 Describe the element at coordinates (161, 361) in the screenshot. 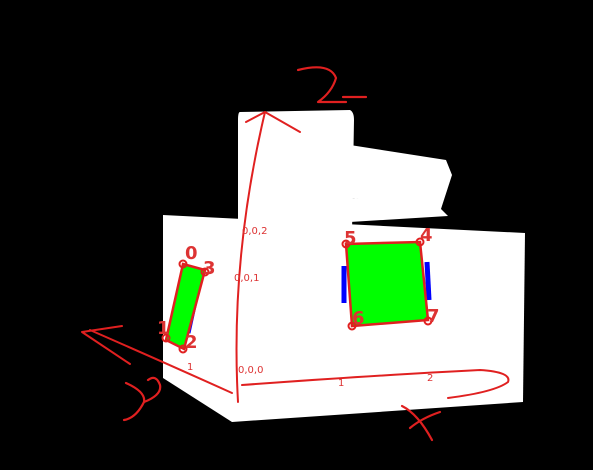

I see `y-axis-line` at that location.